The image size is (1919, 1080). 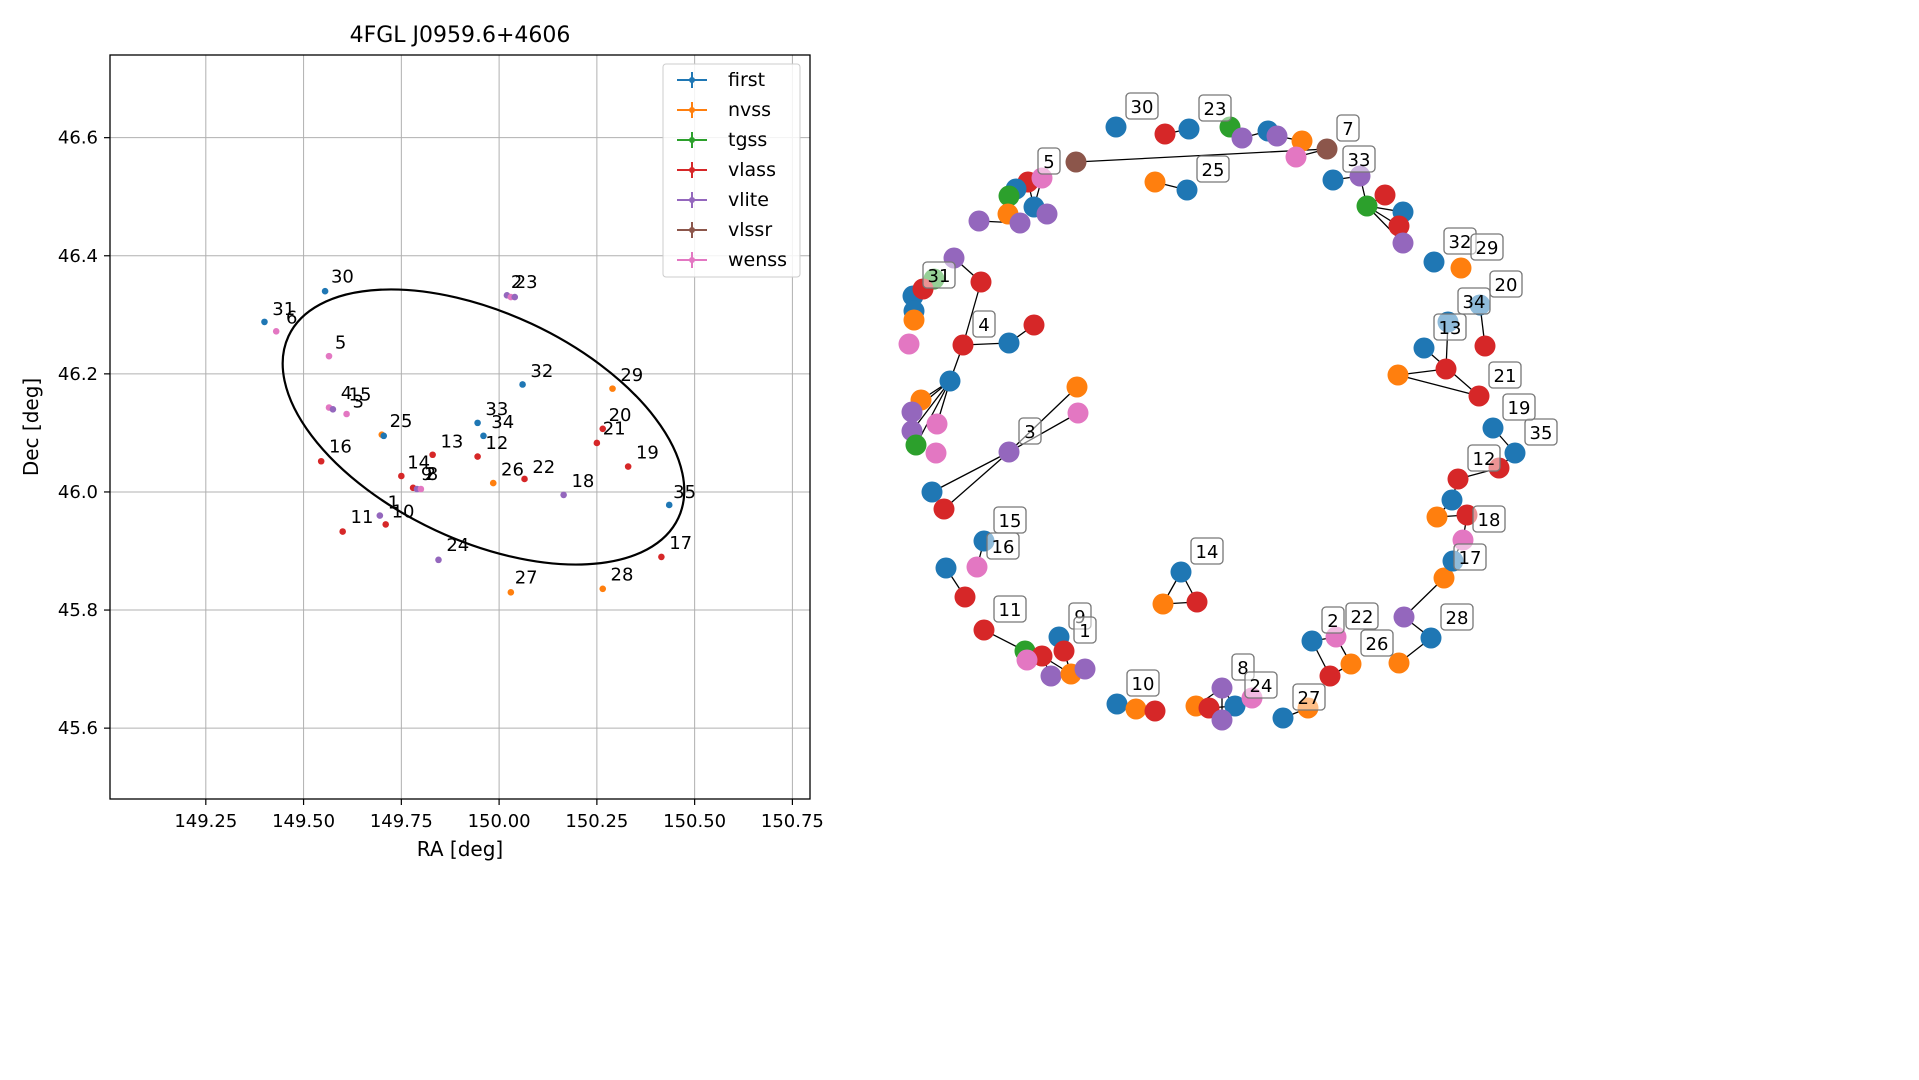 What do you see at coordinates (1359, 160) in the screenshot?
I see `network-label-text: 33` at bounding box center [1359, 160].